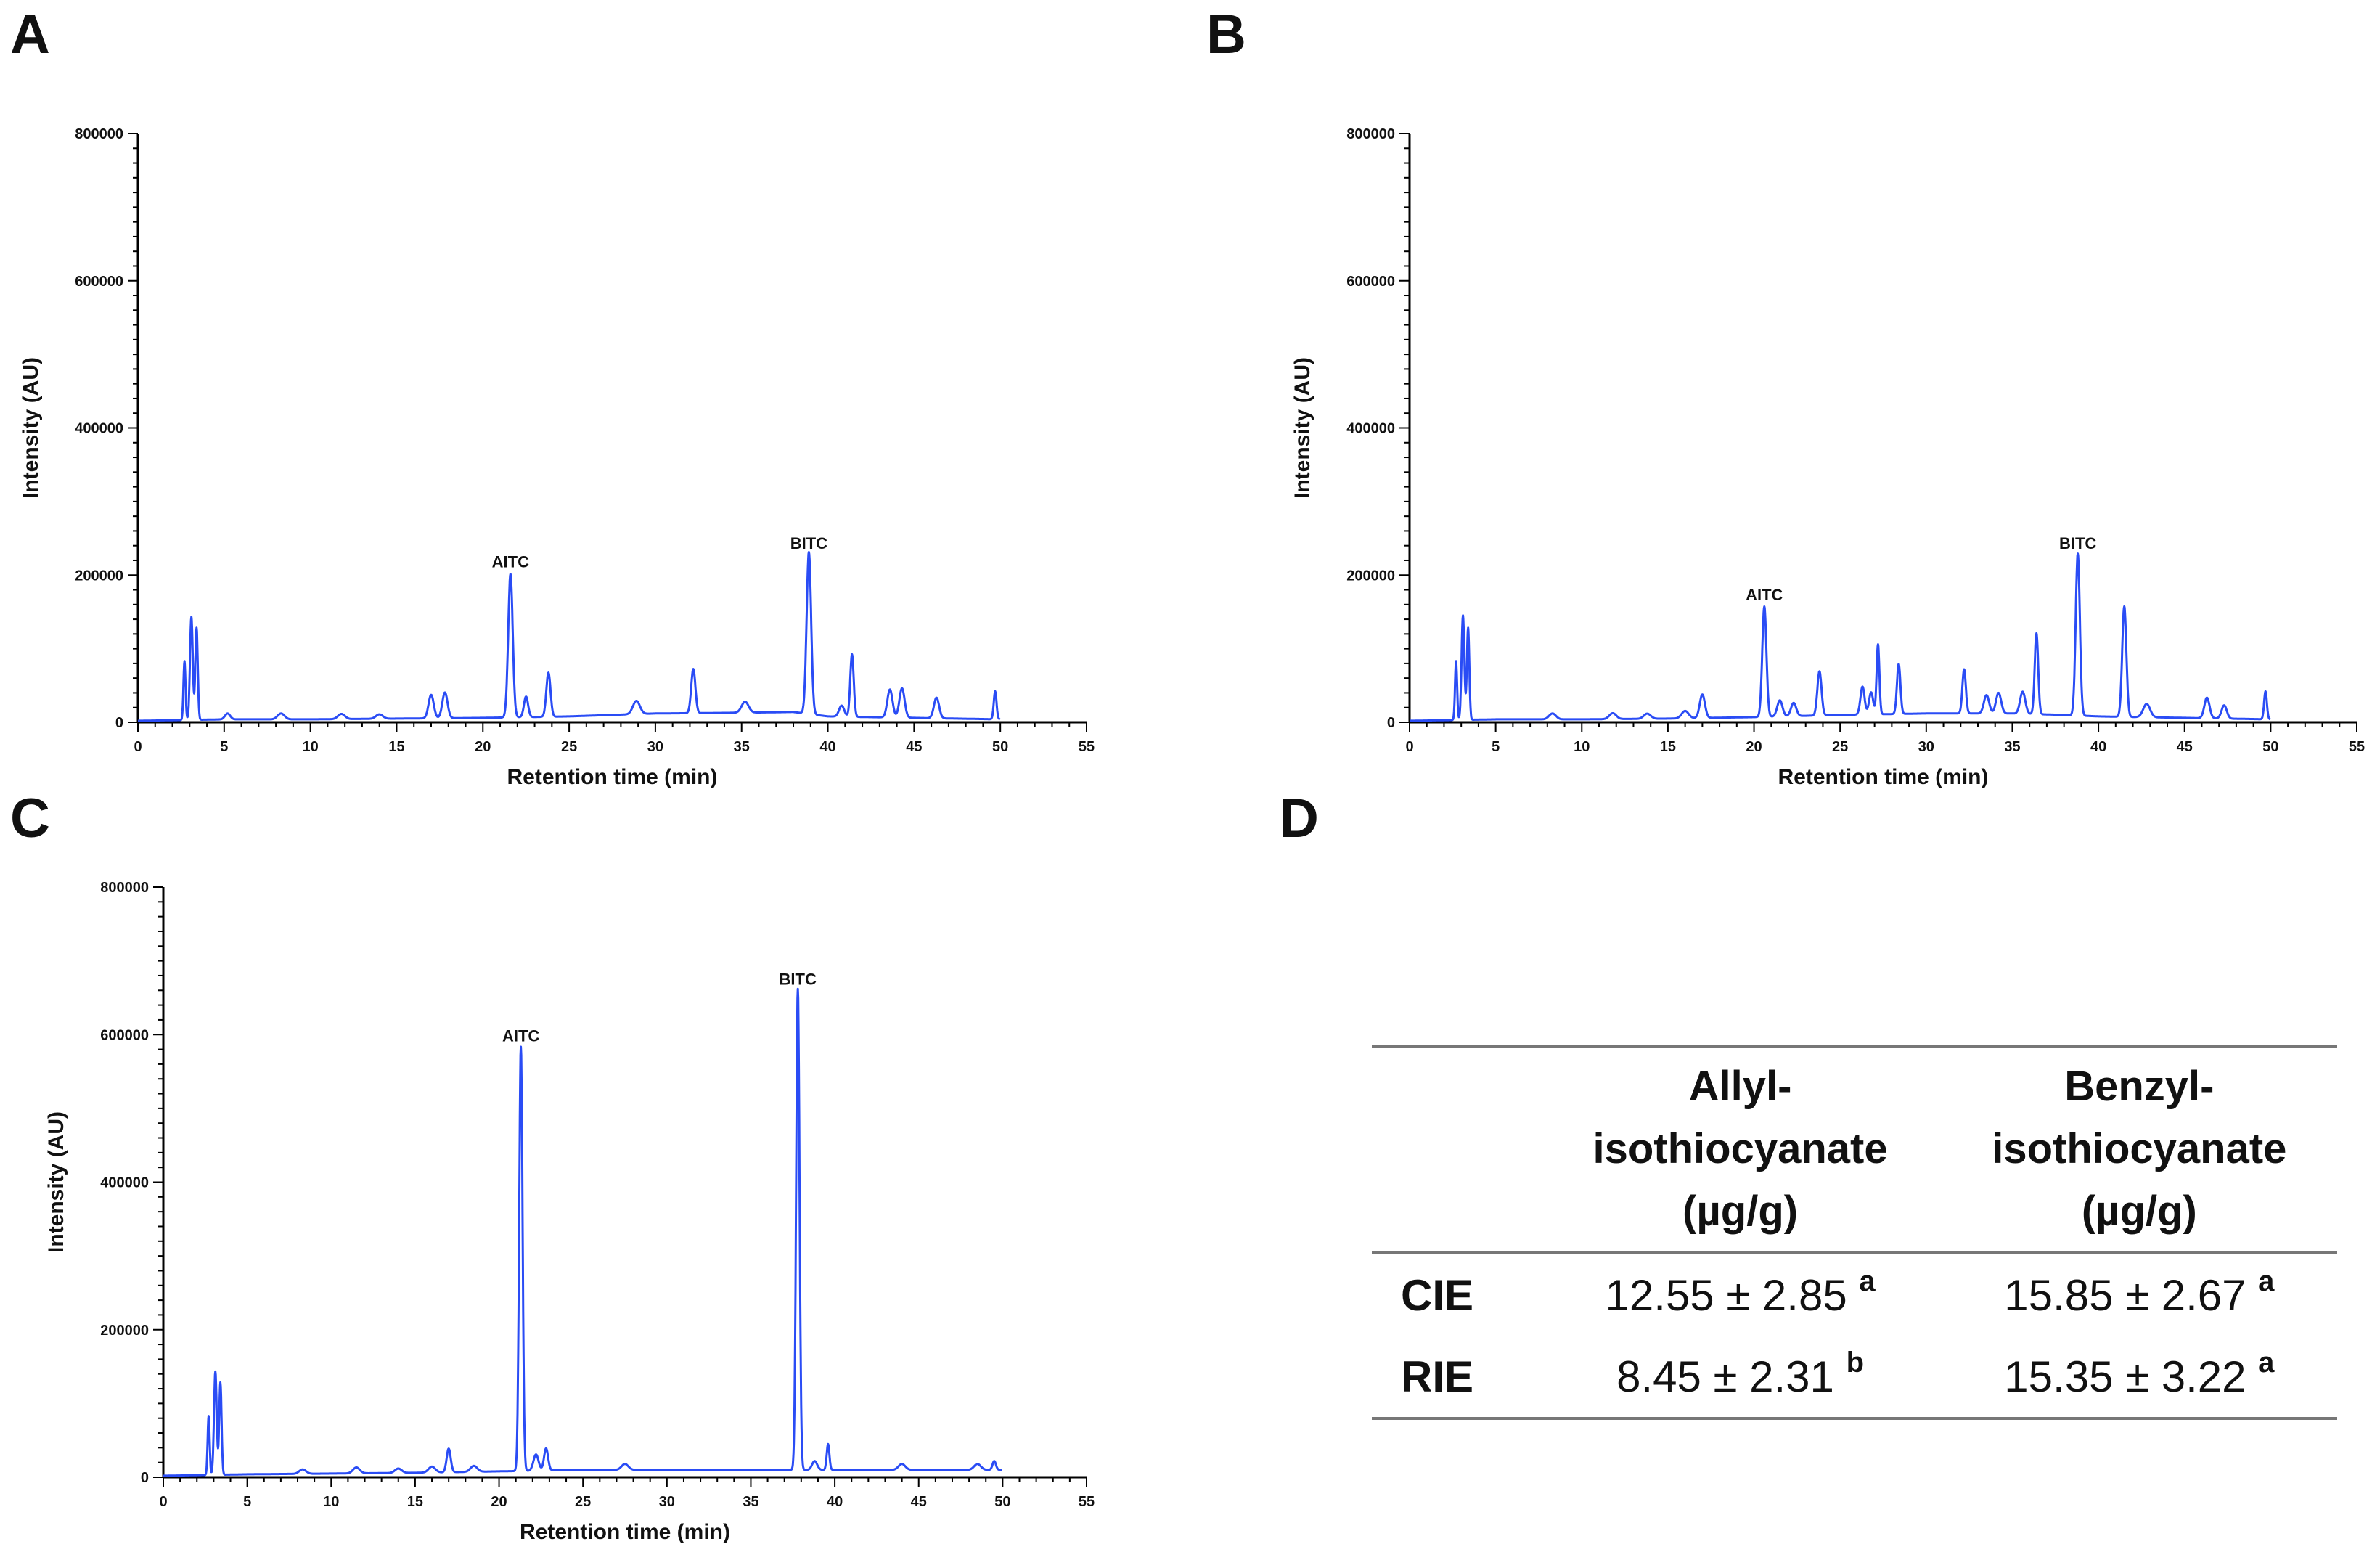 The image size is (2380, 1560). Describe the element at coordinates (1299, 818) in the screenshot. I see `panel-label-d: D` at that location.